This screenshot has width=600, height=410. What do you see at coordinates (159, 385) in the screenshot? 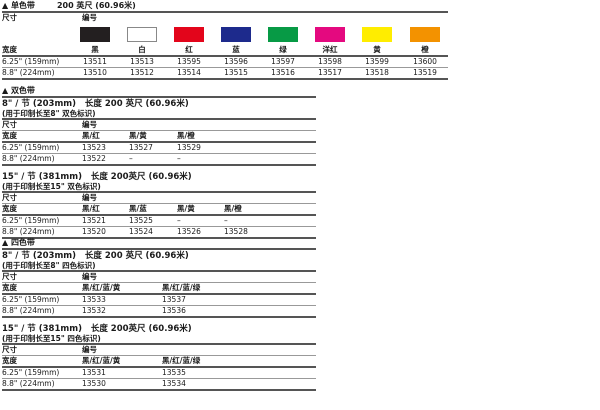
I see `table-row: 8.8" (224mm) 13530 13534` at bounding box center [159, 385].